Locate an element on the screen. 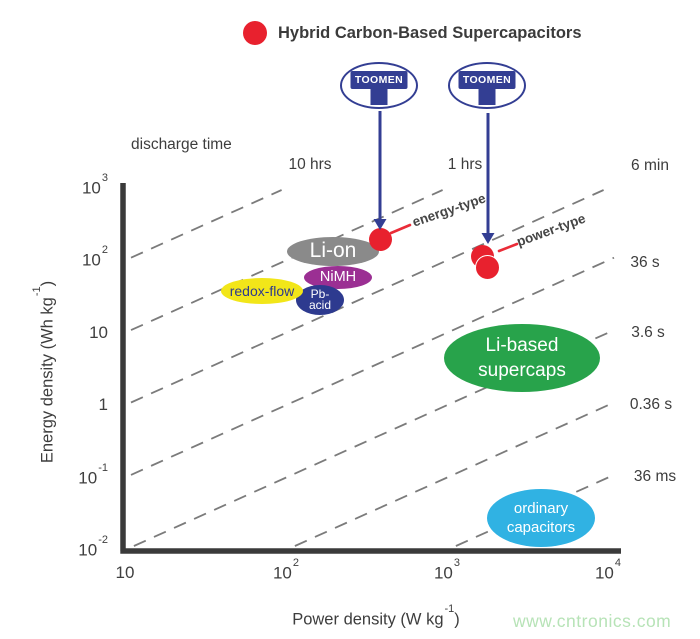 The width and height of the screenshot is (700, 639). y-tick-1: 10² is located at coordinates (94, 257).